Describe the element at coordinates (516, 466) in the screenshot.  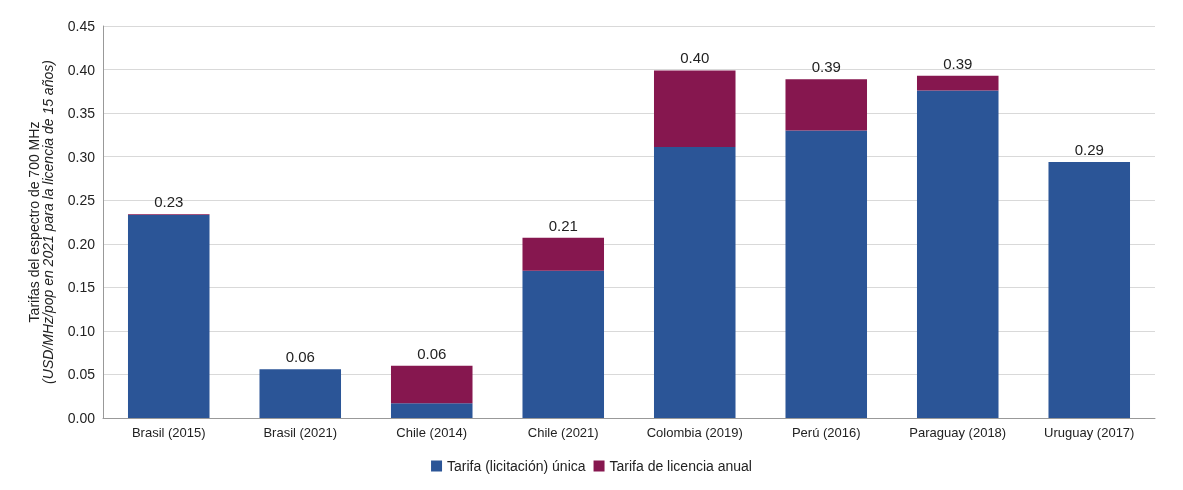
I see `legend-label: Tarifa (licitación) única` at that location.